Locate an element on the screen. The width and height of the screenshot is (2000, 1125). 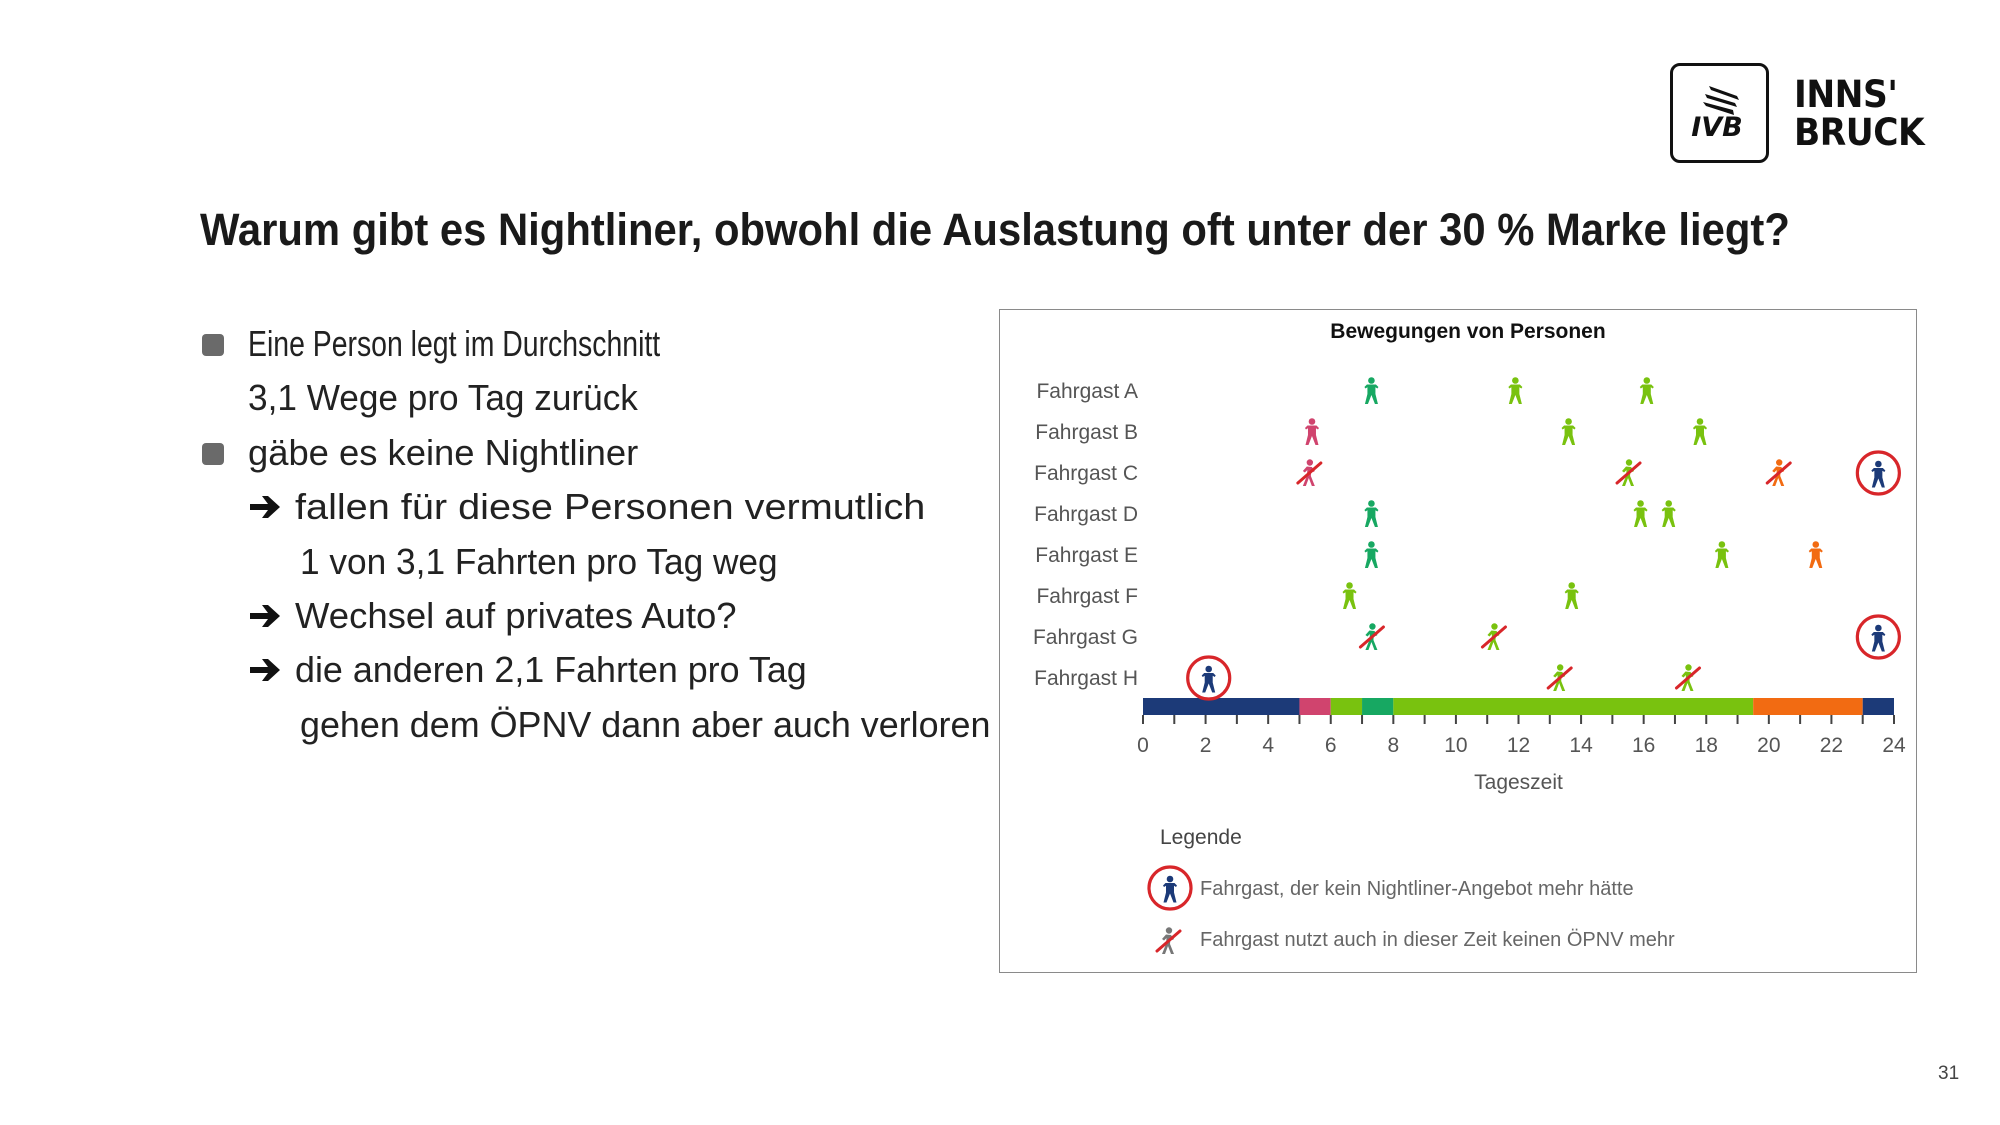
x-tick-label: 24 is located at coordinates (1894, 745).